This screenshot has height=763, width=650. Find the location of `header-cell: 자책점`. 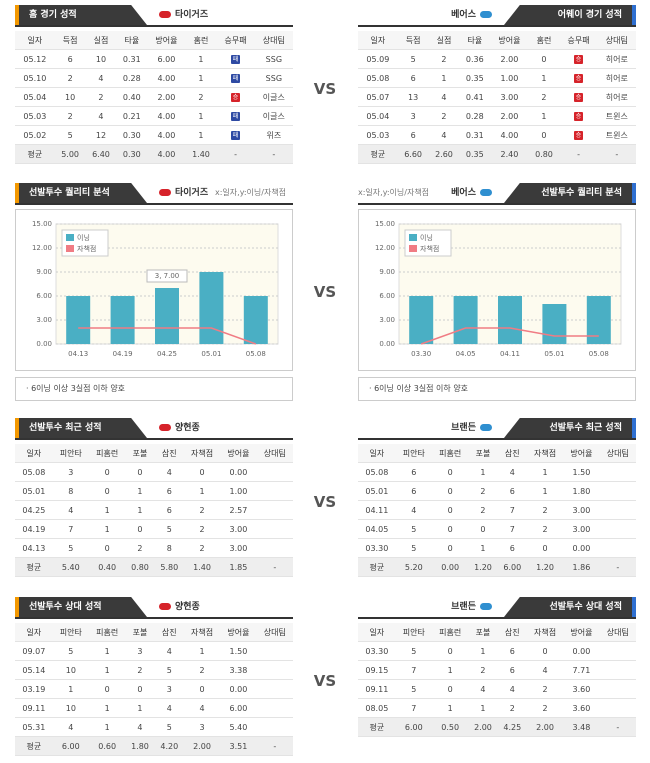

header-cell: 자책점 is located at coordinates (202, 453).